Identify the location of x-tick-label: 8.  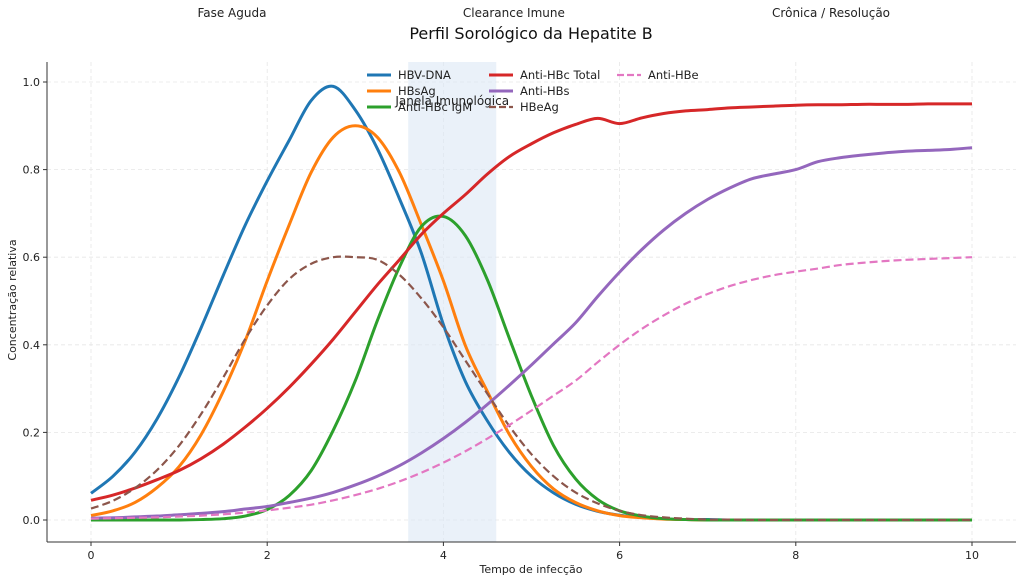
(795, 555).